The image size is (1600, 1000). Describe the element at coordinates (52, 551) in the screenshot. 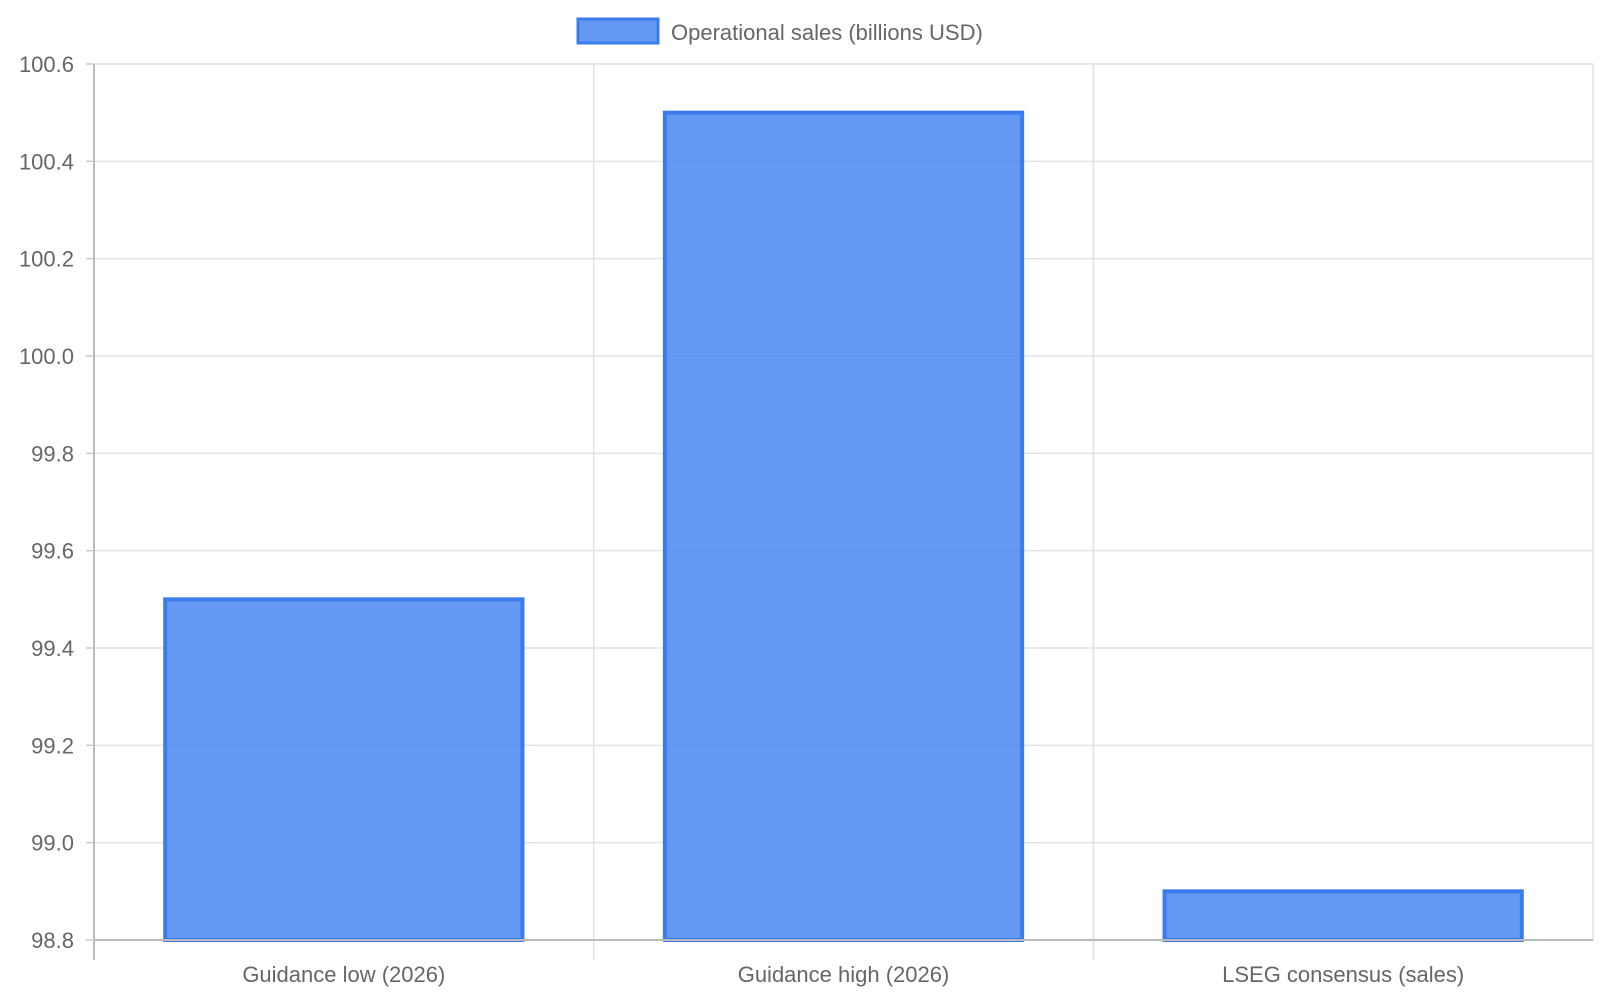

I see `y-tick-label: 99.6` at that location.